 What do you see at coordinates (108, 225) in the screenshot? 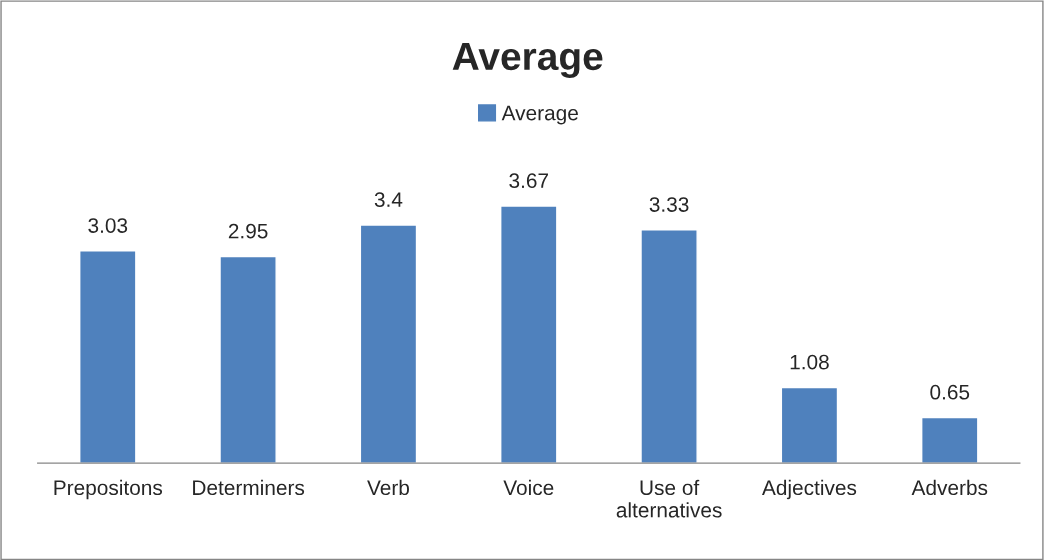
I see `data-label: 3.03` at bounding box center [108, 225].